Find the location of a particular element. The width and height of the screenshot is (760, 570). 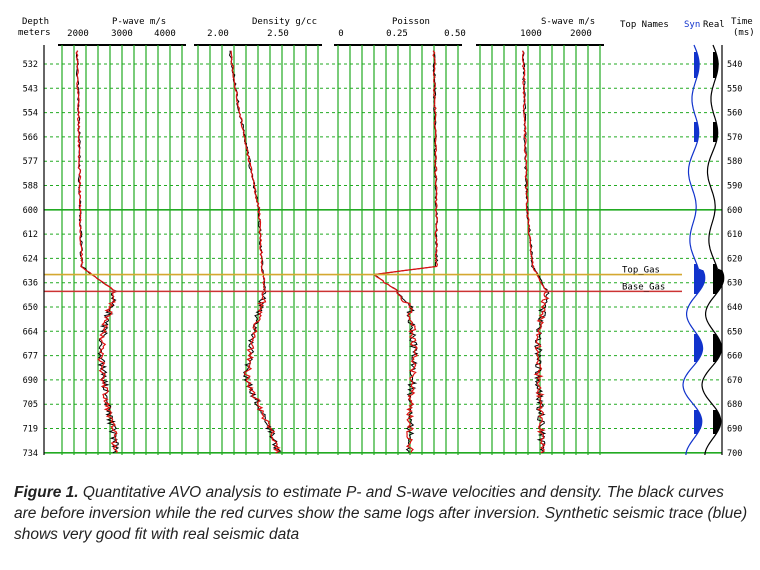

real-label: Real is located at coordinates (714, 25).